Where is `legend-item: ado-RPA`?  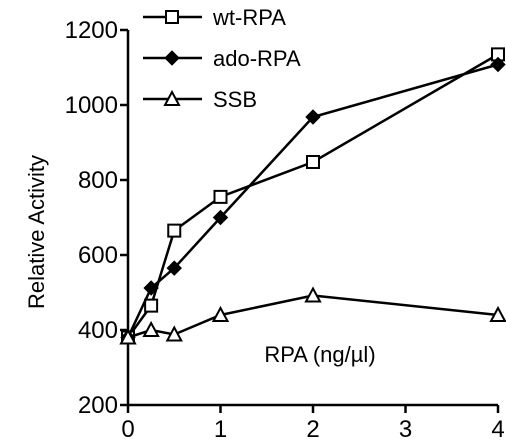 legend-item: ado-RPA is located at coordinates (222, 58).